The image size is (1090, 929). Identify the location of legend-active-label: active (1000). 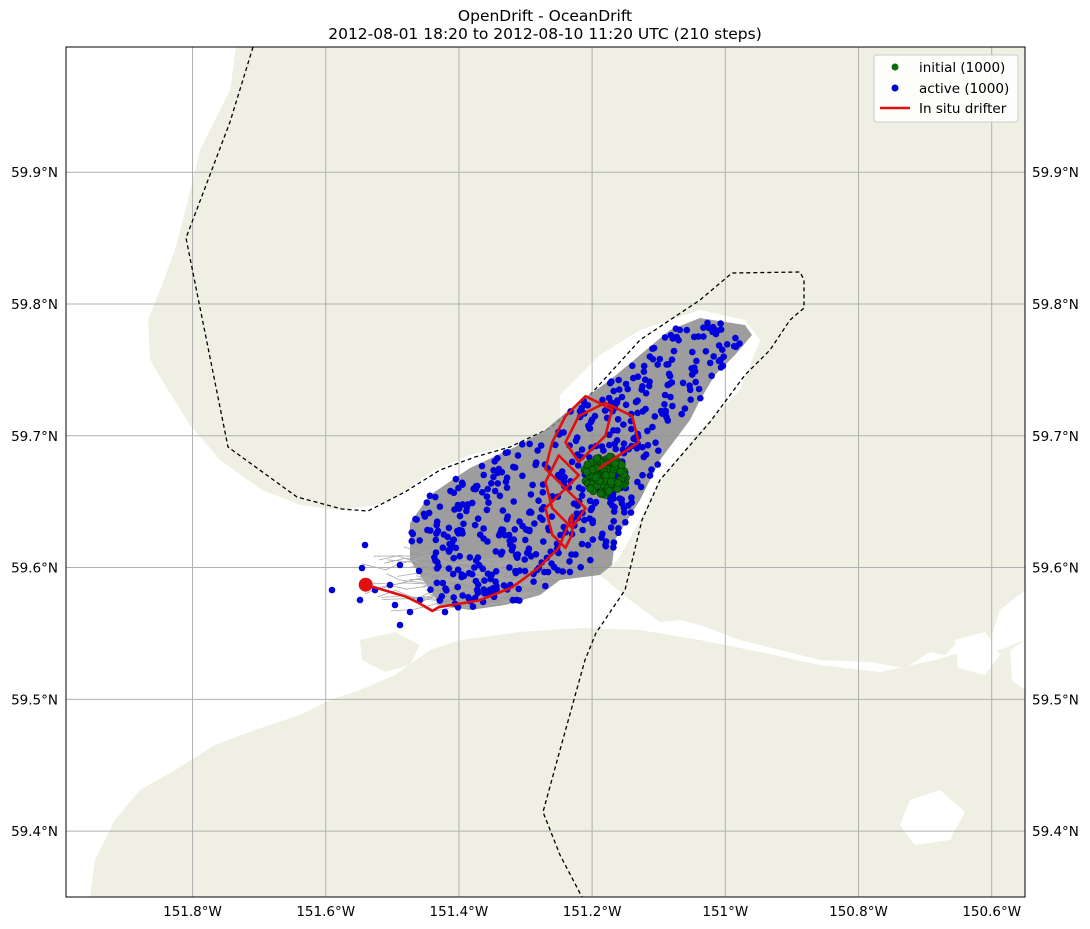
(964, 89).